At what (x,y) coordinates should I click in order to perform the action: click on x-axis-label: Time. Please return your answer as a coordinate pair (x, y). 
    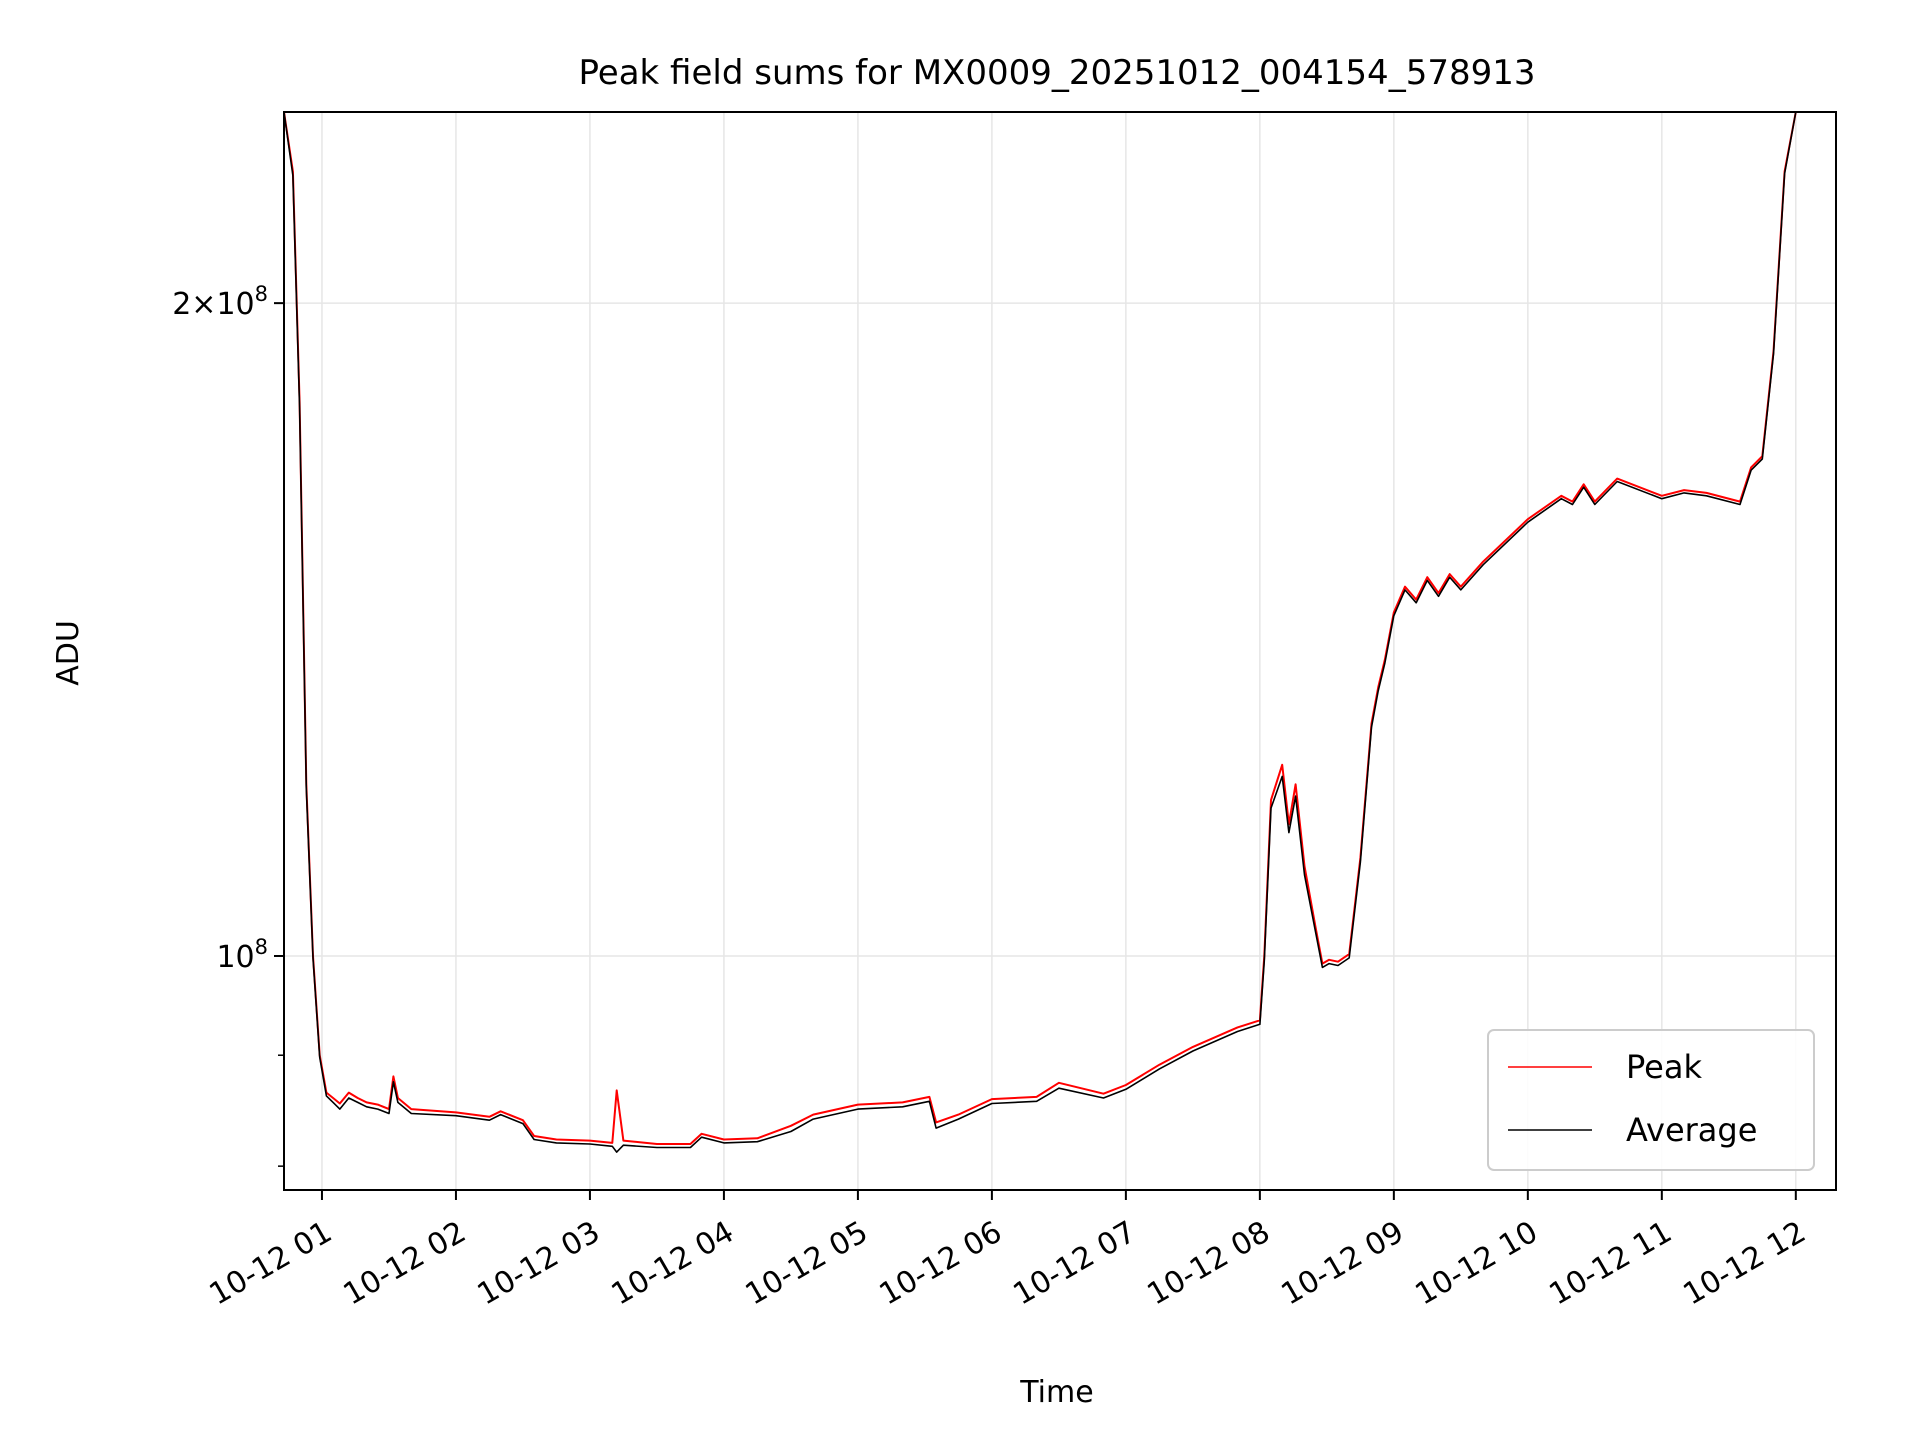
    Looking at the image, I should click on (1056, 1392).